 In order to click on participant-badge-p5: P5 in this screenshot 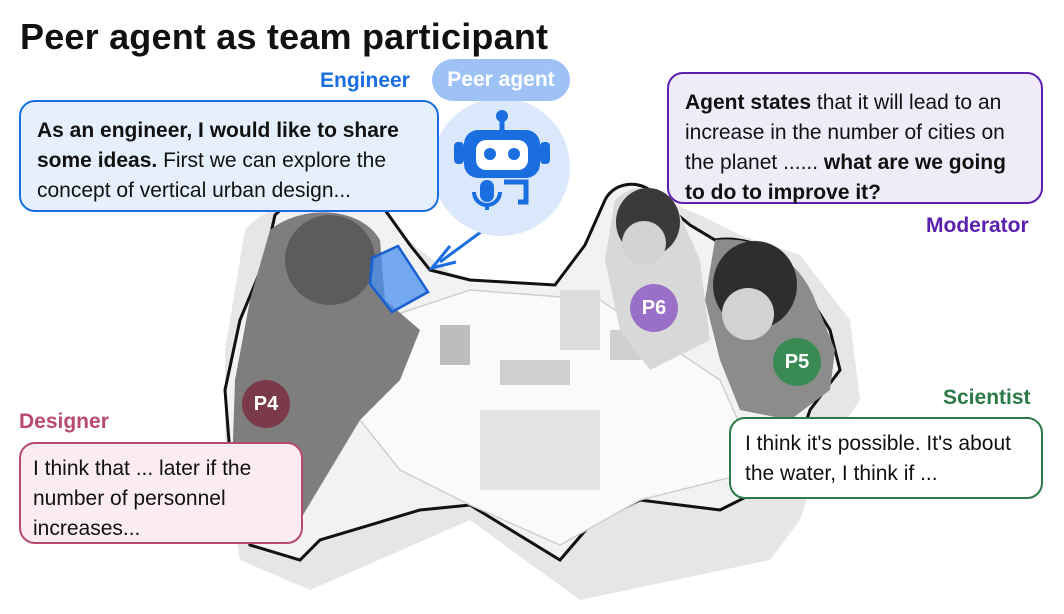, I will do `click(797, 362)`.